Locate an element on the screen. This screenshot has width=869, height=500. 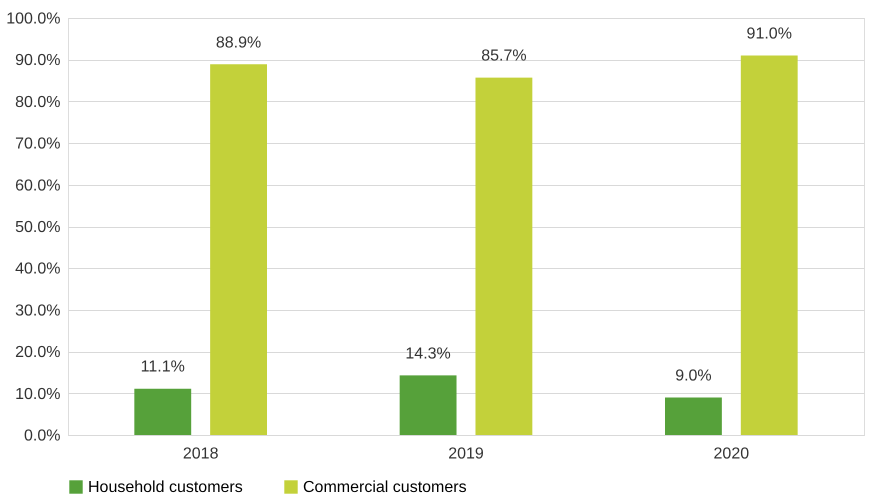
x-tick-label: 2018 is located at coordinates (200, 454).